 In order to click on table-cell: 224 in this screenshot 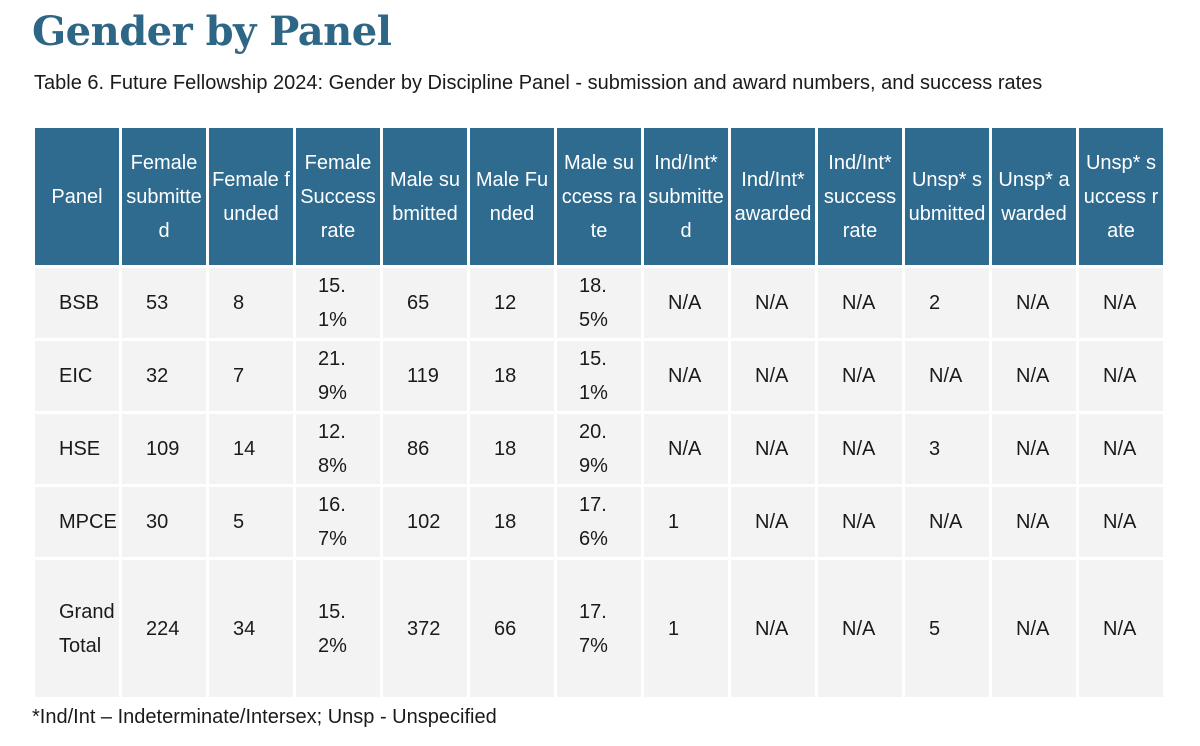, I will do `click(164, 628)`.